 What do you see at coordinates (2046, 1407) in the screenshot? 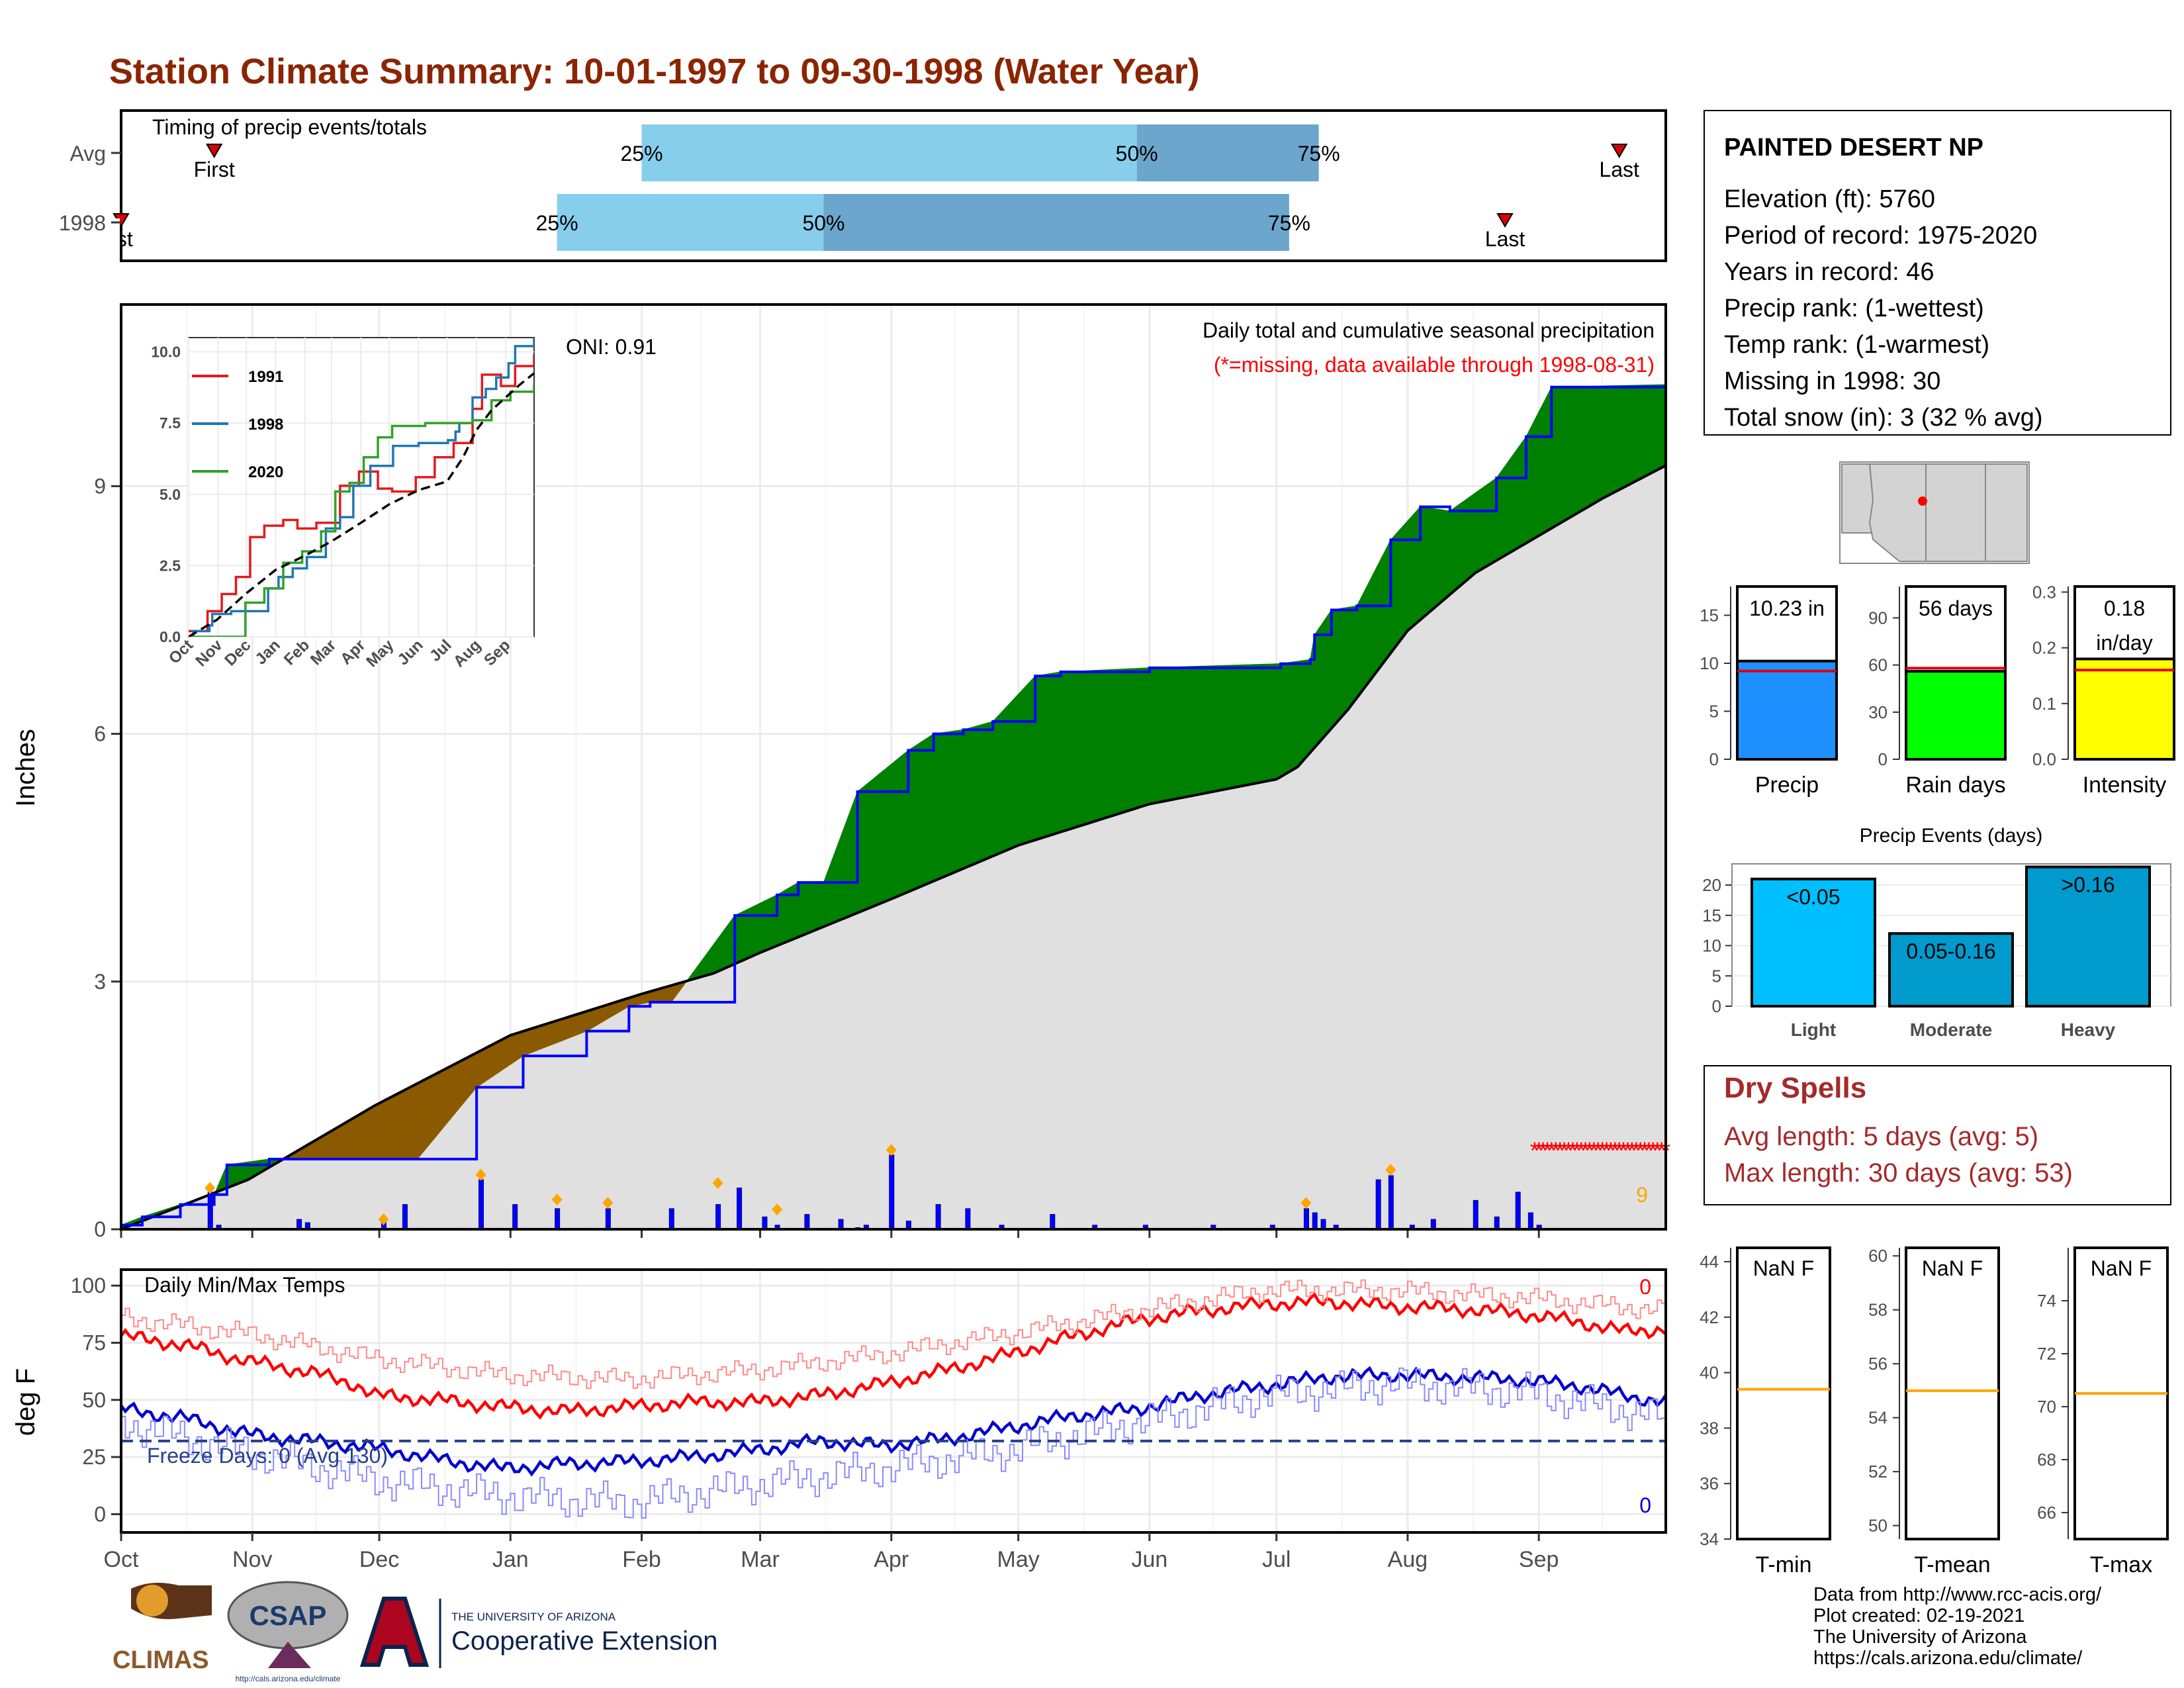
I see `tmean-ytick-label: 70` at bounding box center [2046, 1407].